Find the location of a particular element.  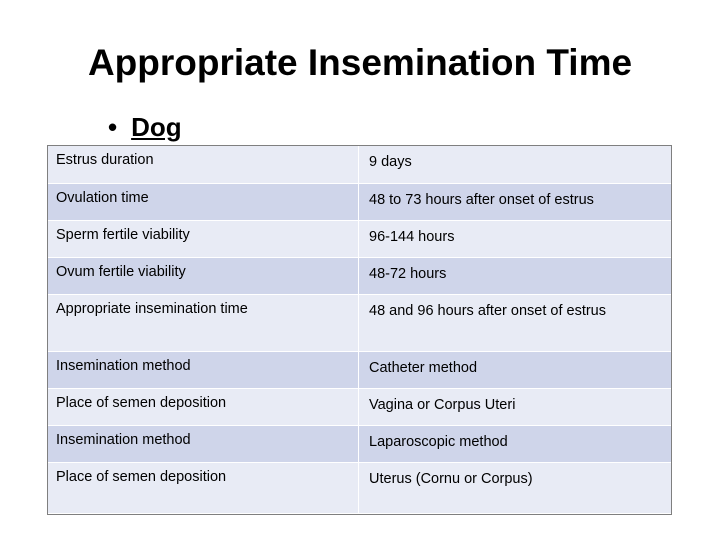

row-value: 48 to 73 hours after onset of estrus is located at coordinates (515, 202).